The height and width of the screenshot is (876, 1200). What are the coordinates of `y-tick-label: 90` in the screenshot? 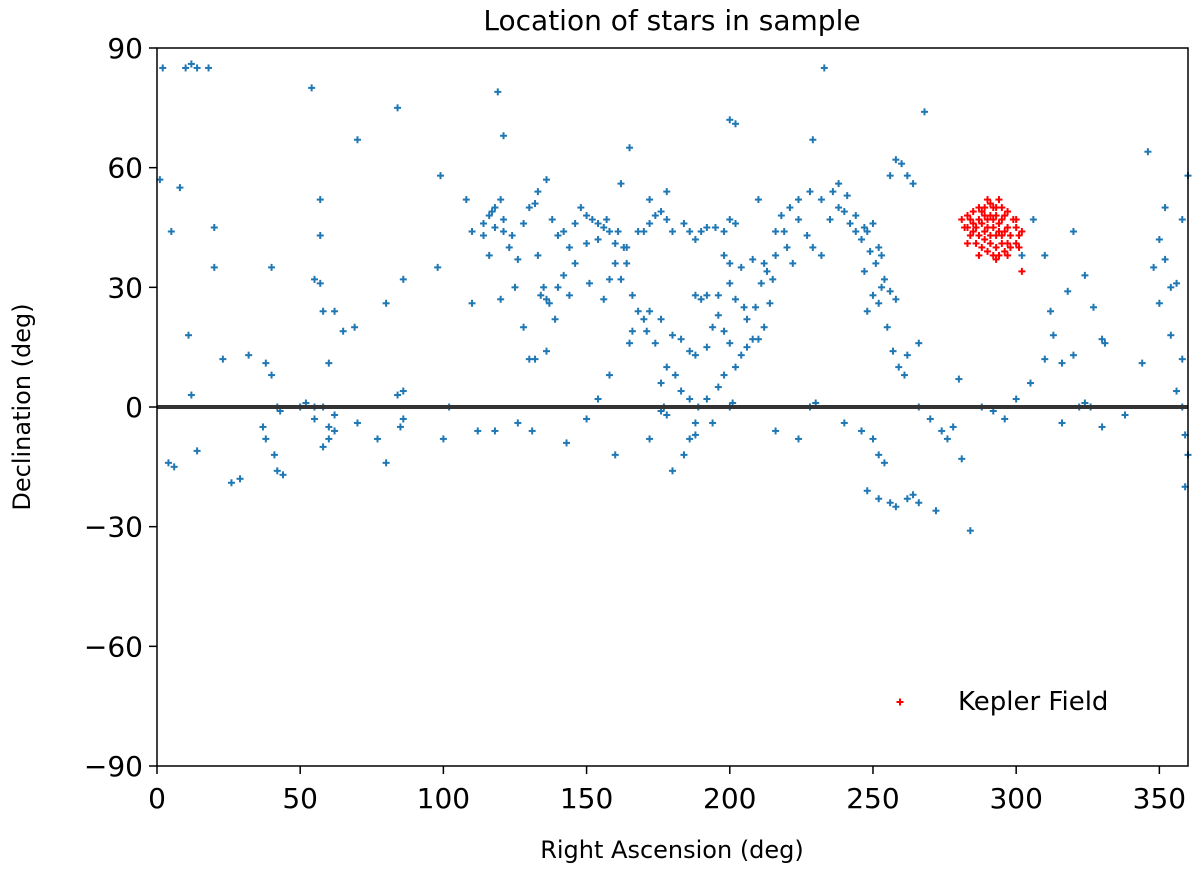 It's located at (125, 48).